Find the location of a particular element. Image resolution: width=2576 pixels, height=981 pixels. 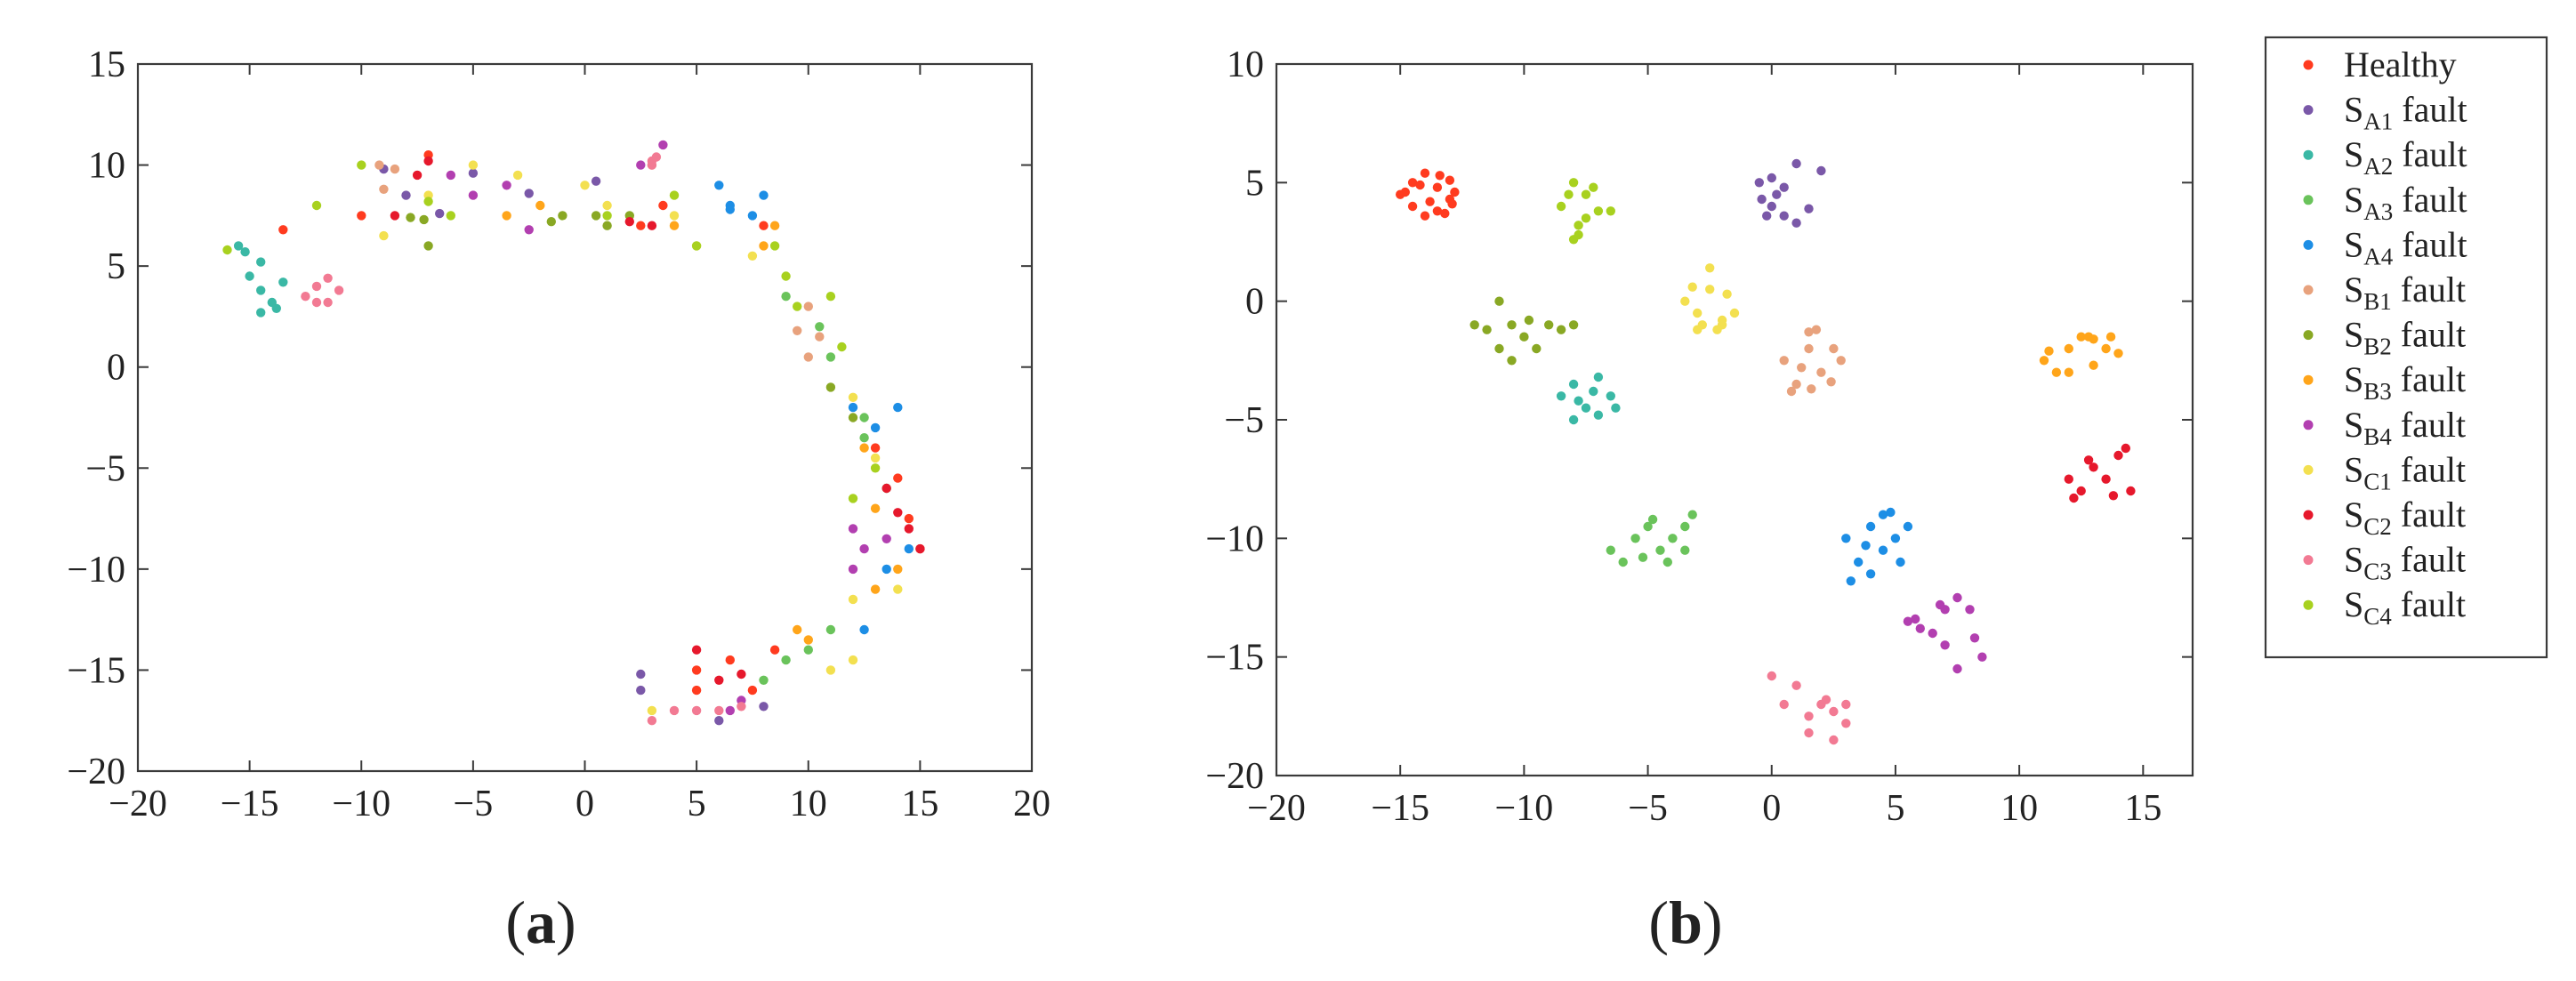

legend-item: SB4 fault is located at coordinates (2384, 427).